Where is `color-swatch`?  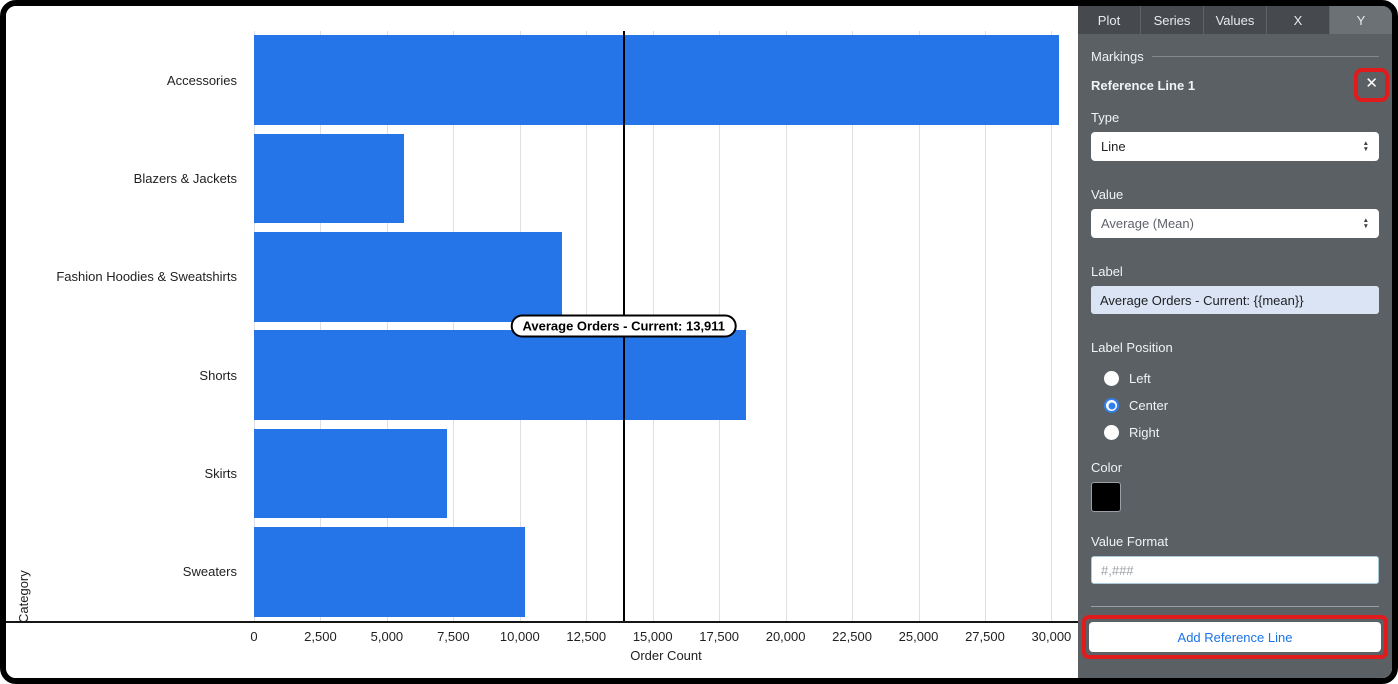 color-swatch is located at coordinates (1106, 497).